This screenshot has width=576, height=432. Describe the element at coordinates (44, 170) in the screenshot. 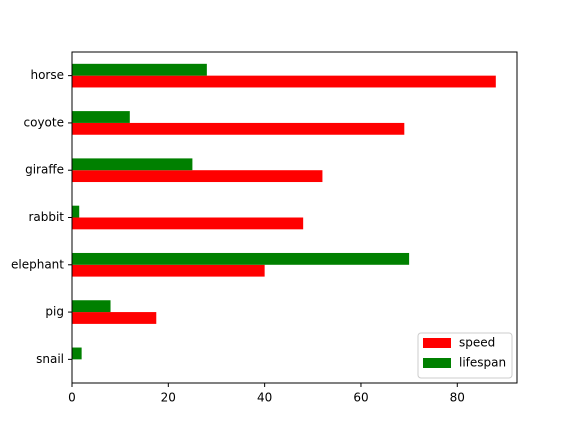

I see `y-tick-label: giraffe` at that location.